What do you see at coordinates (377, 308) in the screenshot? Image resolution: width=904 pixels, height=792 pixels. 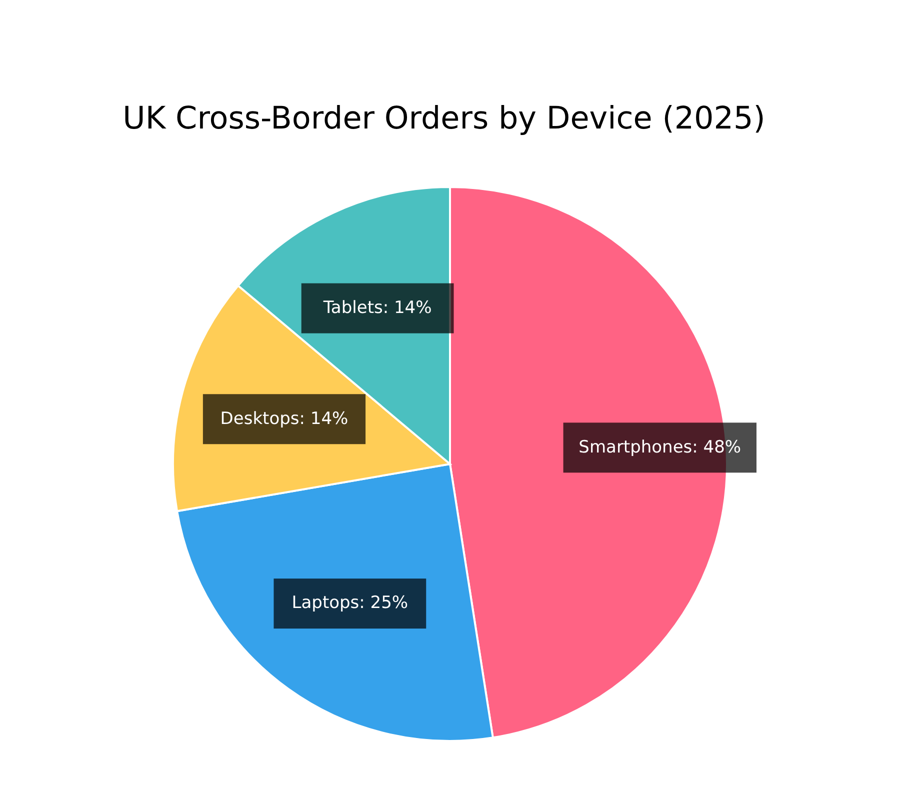 I see `slice-label: Tablets: 14%` at bounding box center [377, 308].